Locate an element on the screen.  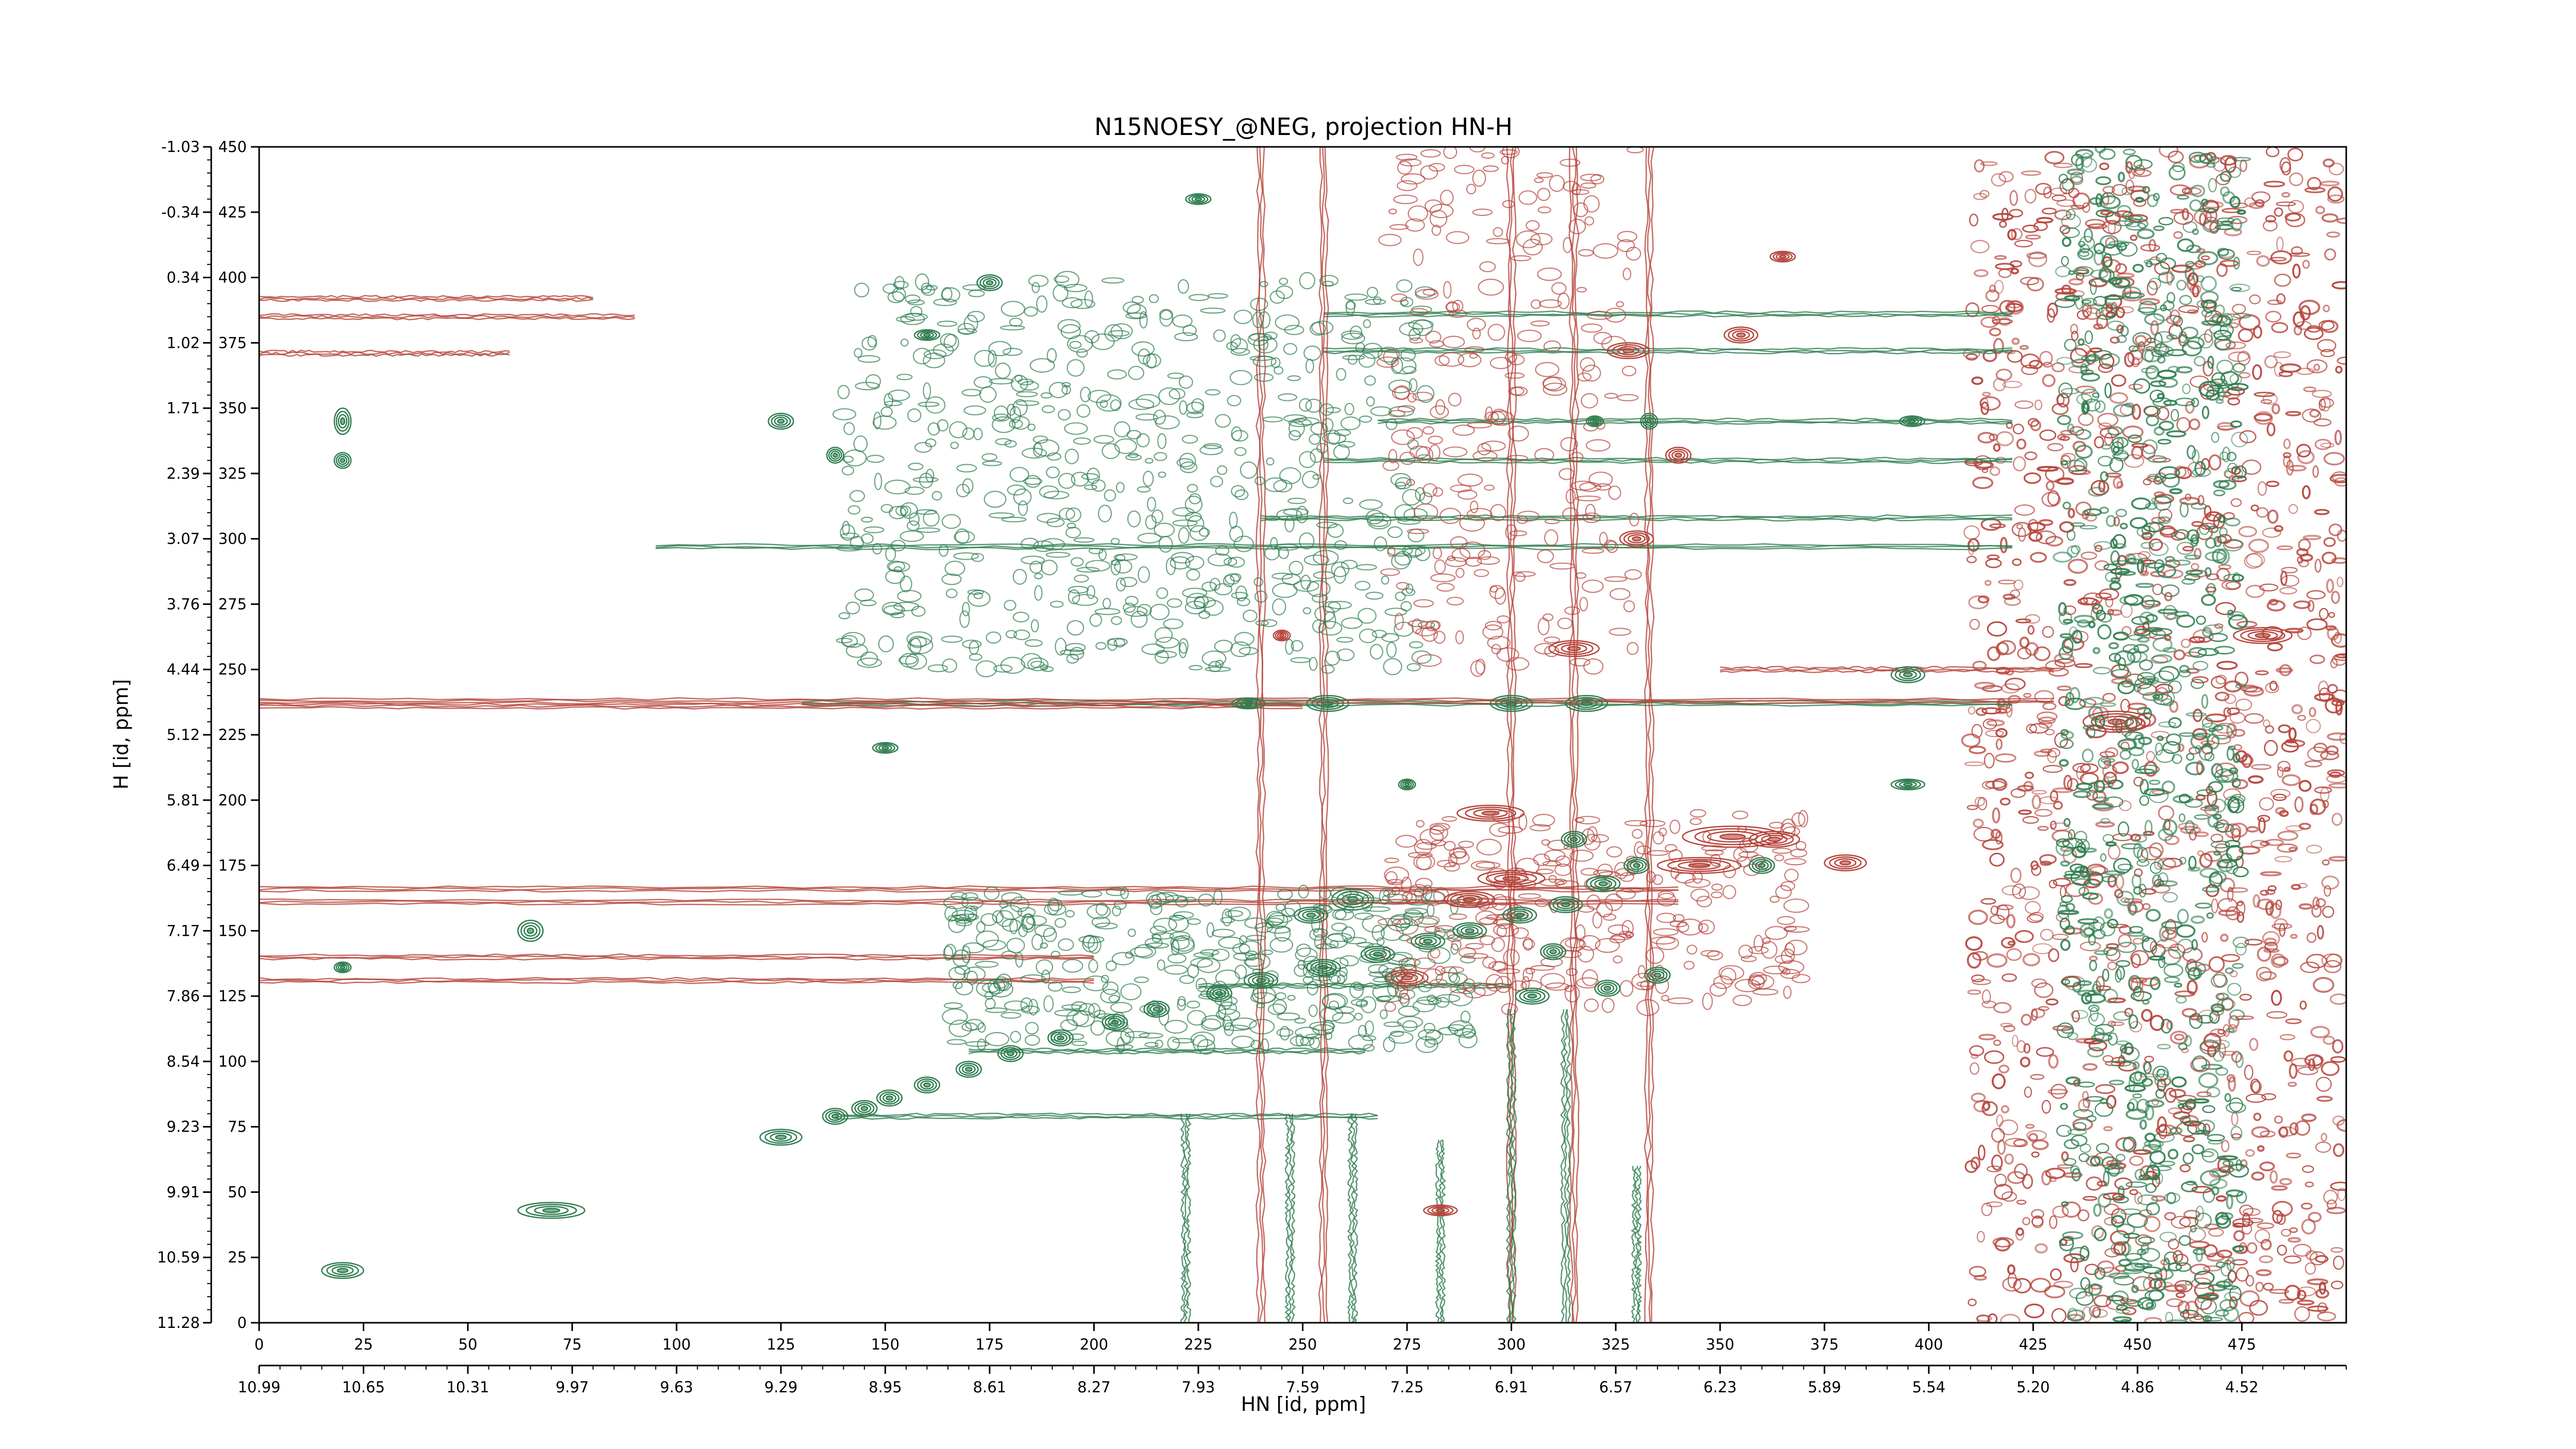
y-index-tick-label: 300 is located at coordinates (232, 539).